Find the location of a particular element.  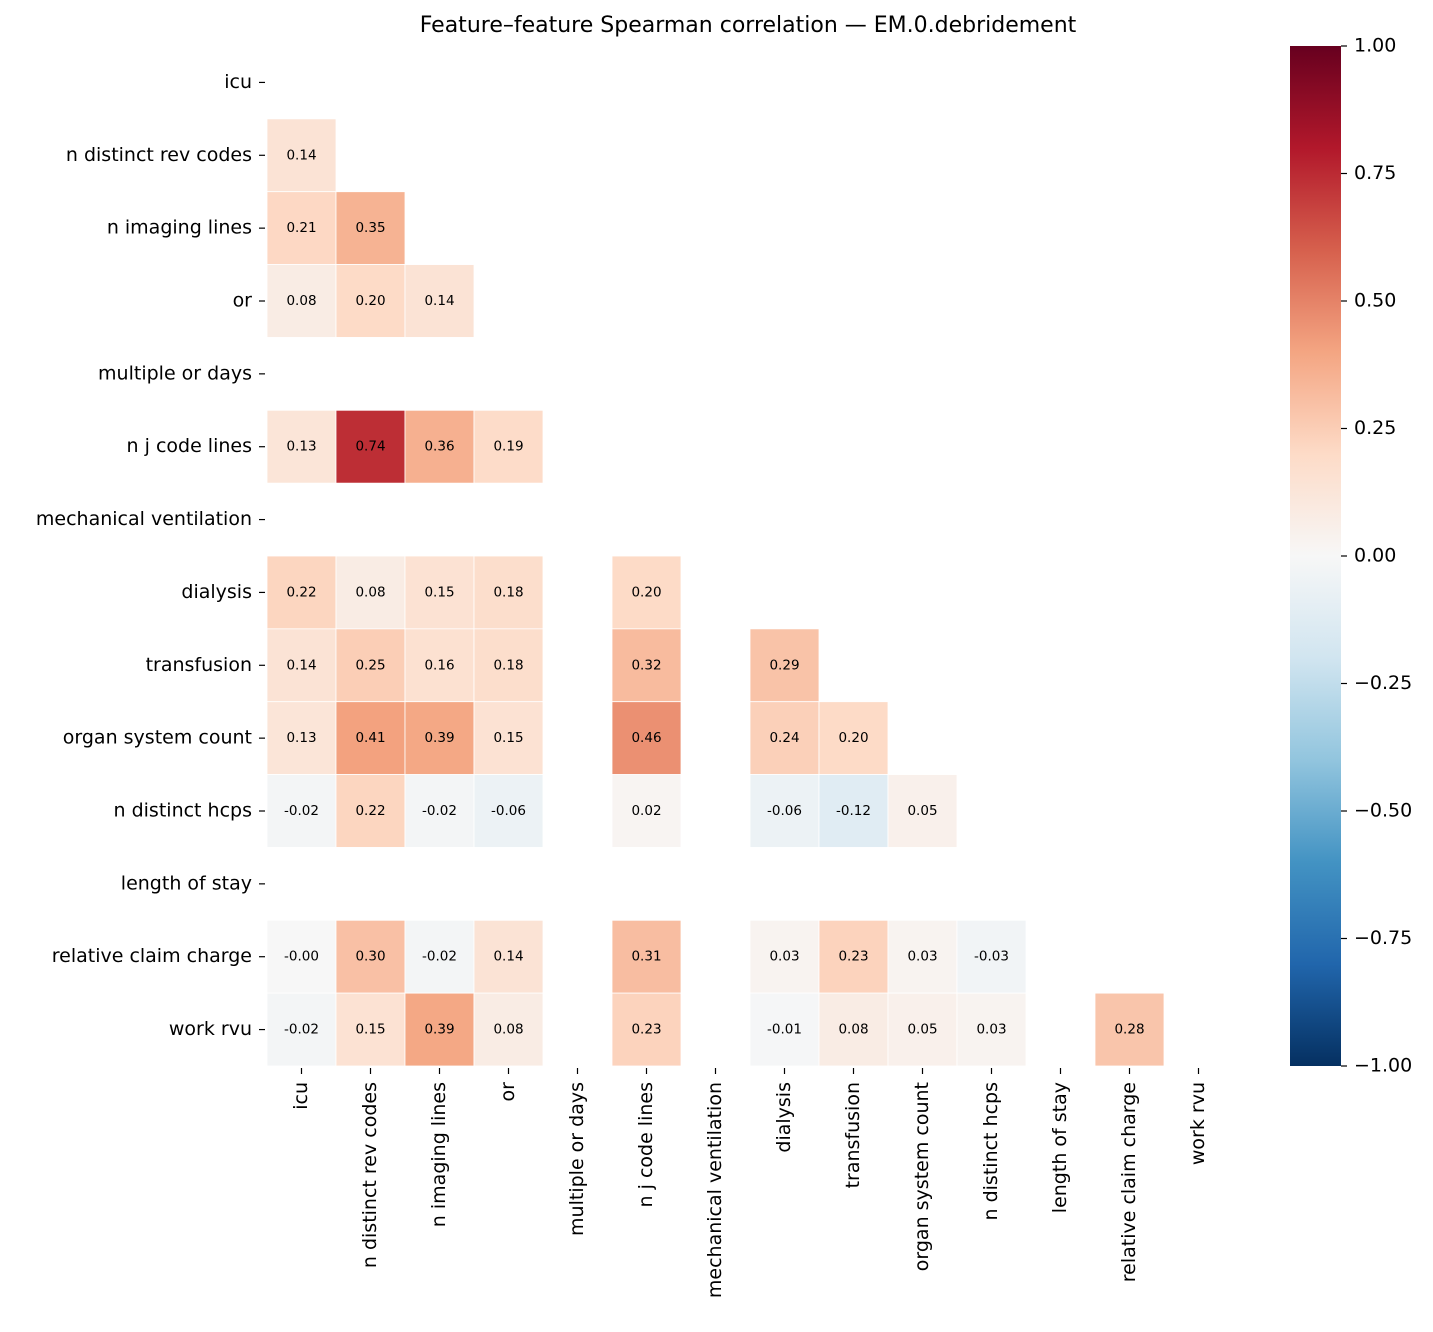

cell-label: 0.39 is located at coordinates (439, 1030).